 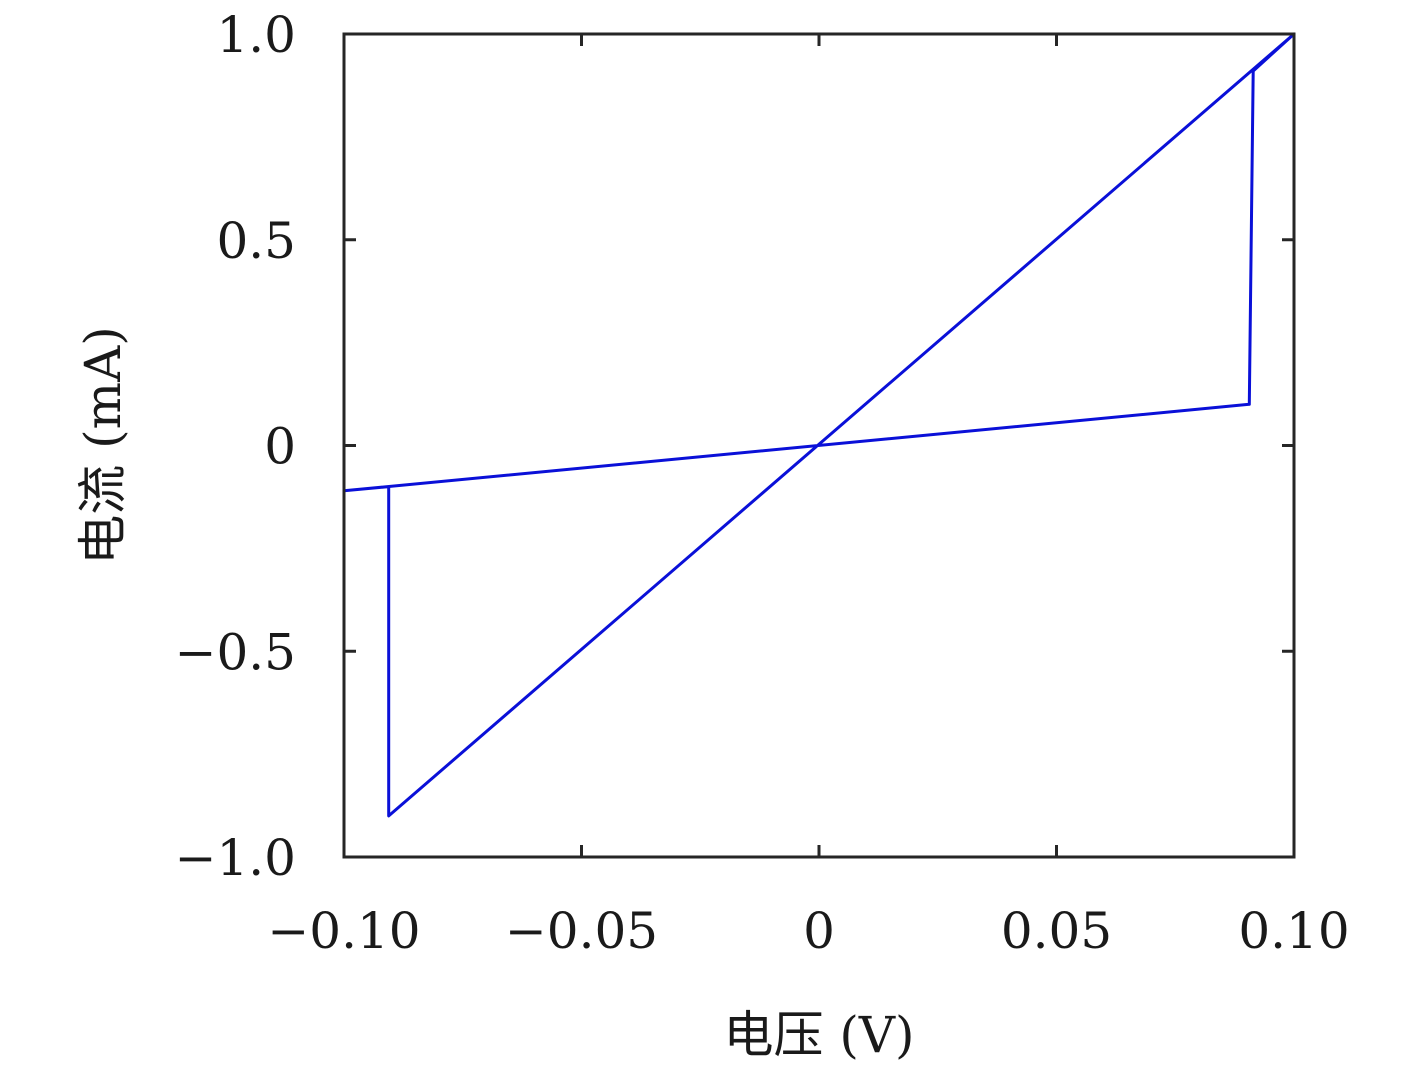 I want to click on x-tick-label: 0, so click(x=819, y=931).